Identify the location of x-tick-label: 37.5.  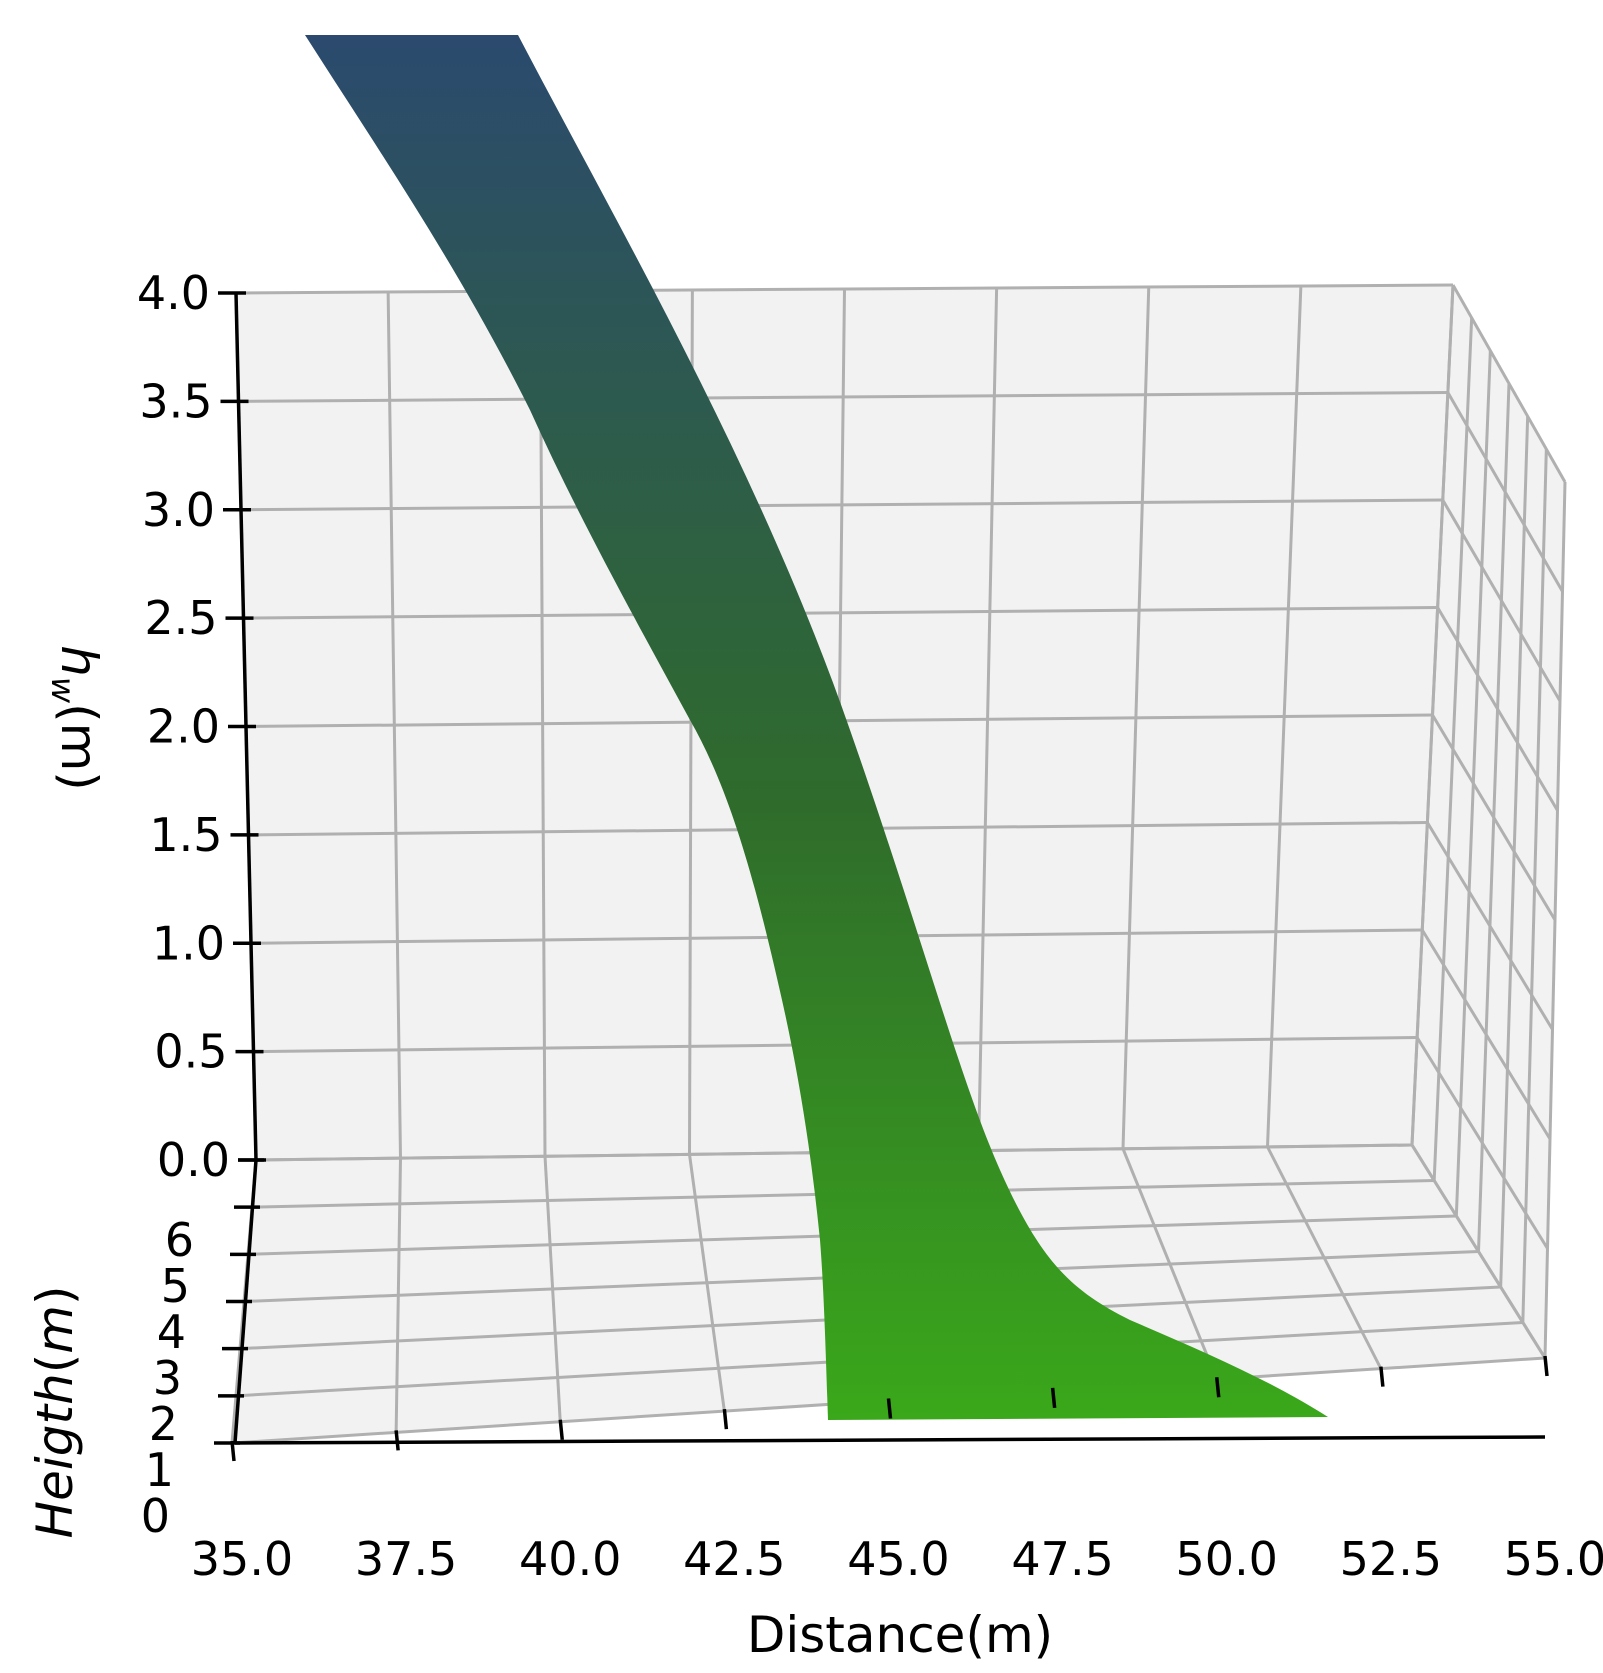
(406, 1559).